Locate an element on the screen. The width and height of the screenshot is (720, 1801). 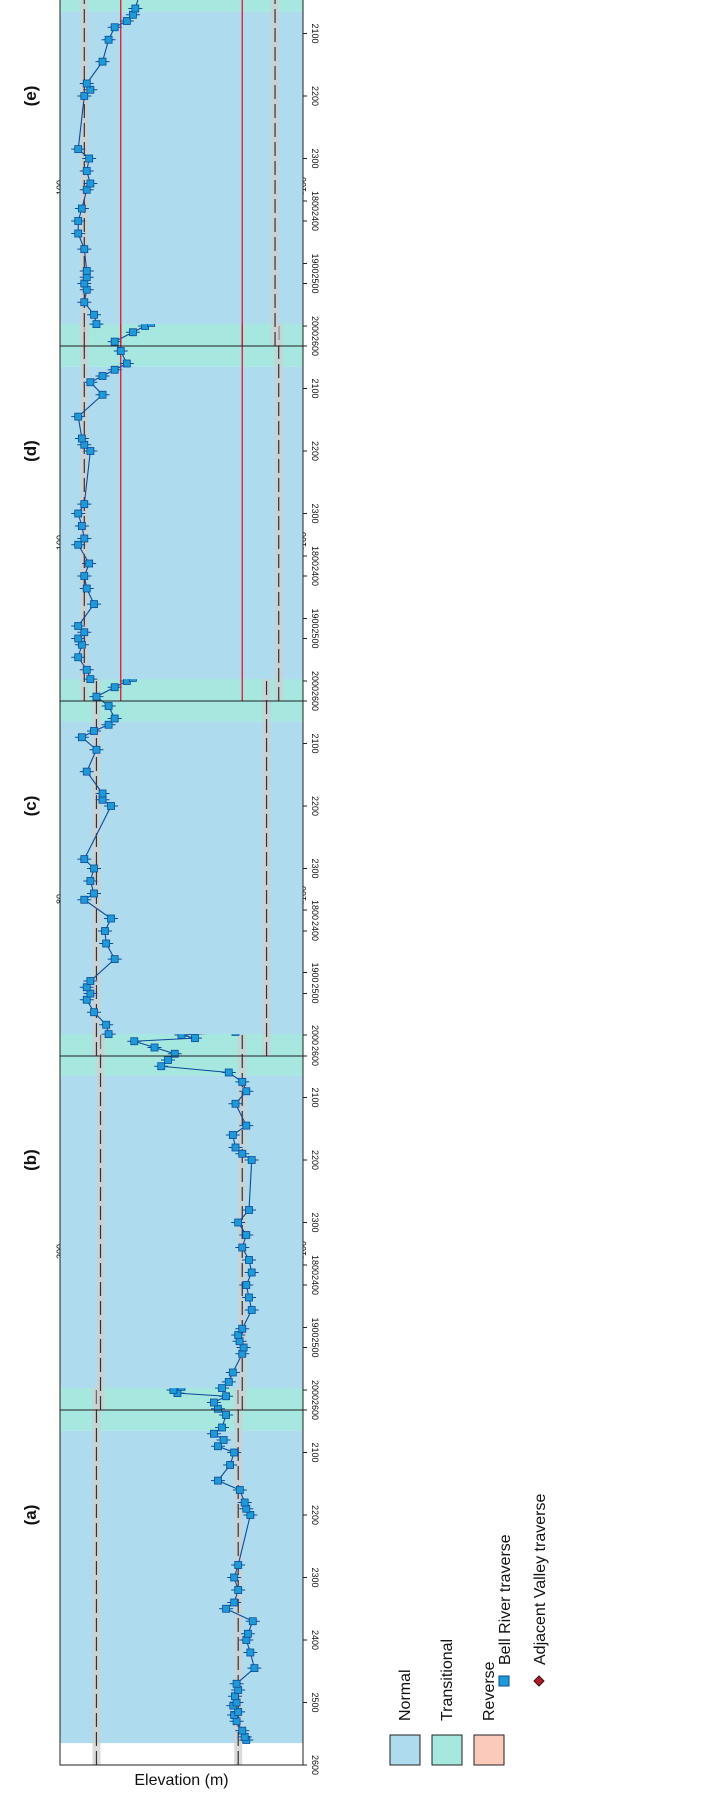
panel-label: (c) is located at coordinates (30, 806).